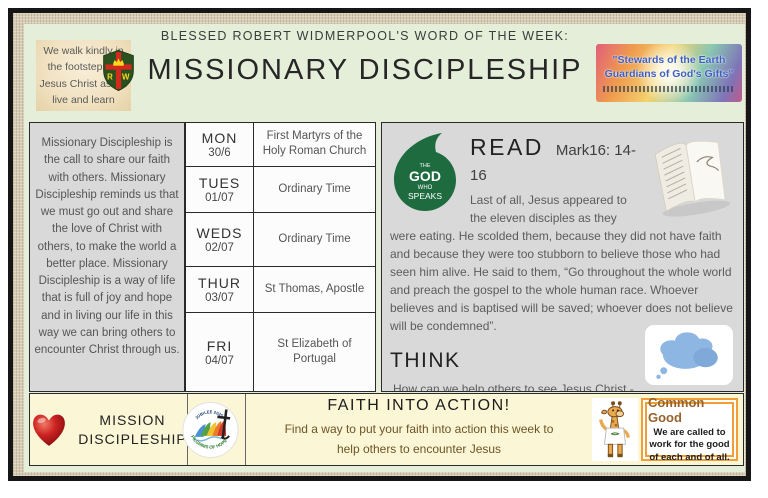 The image size is (768, 498). I want to click on mission-discipleship-cell: MISSION DISCIPLESHIP, so click(109, 429).